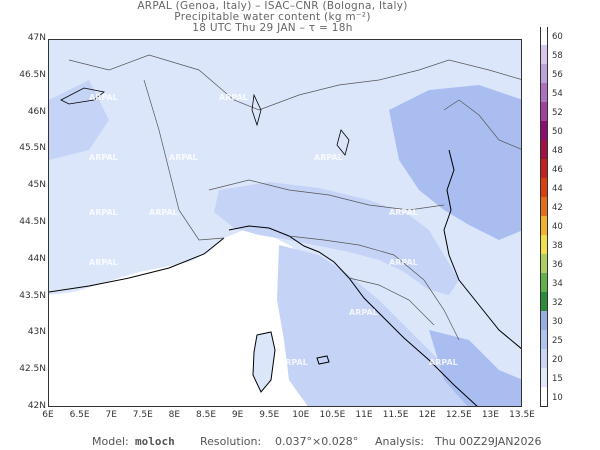 This screenshot has height=450, width=600. What do you see at coordinates (323, 360) in the screenshot?
I see `elba-island` at bounding box center [323, 360].